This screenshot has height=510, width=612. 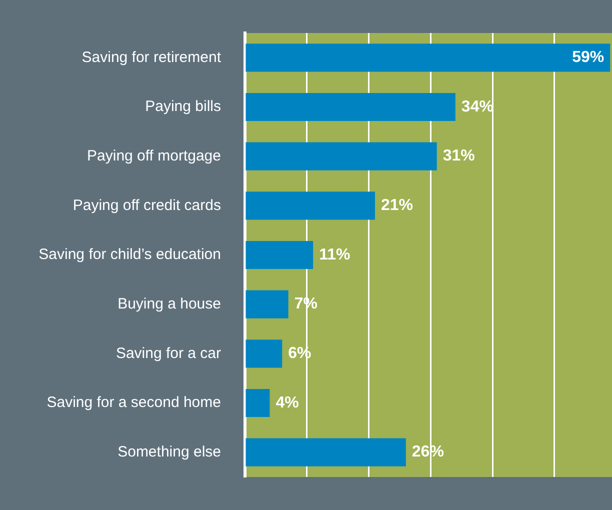 I want to click on y-tick-label: Paying off mortgage, so click(x=154, y=155).